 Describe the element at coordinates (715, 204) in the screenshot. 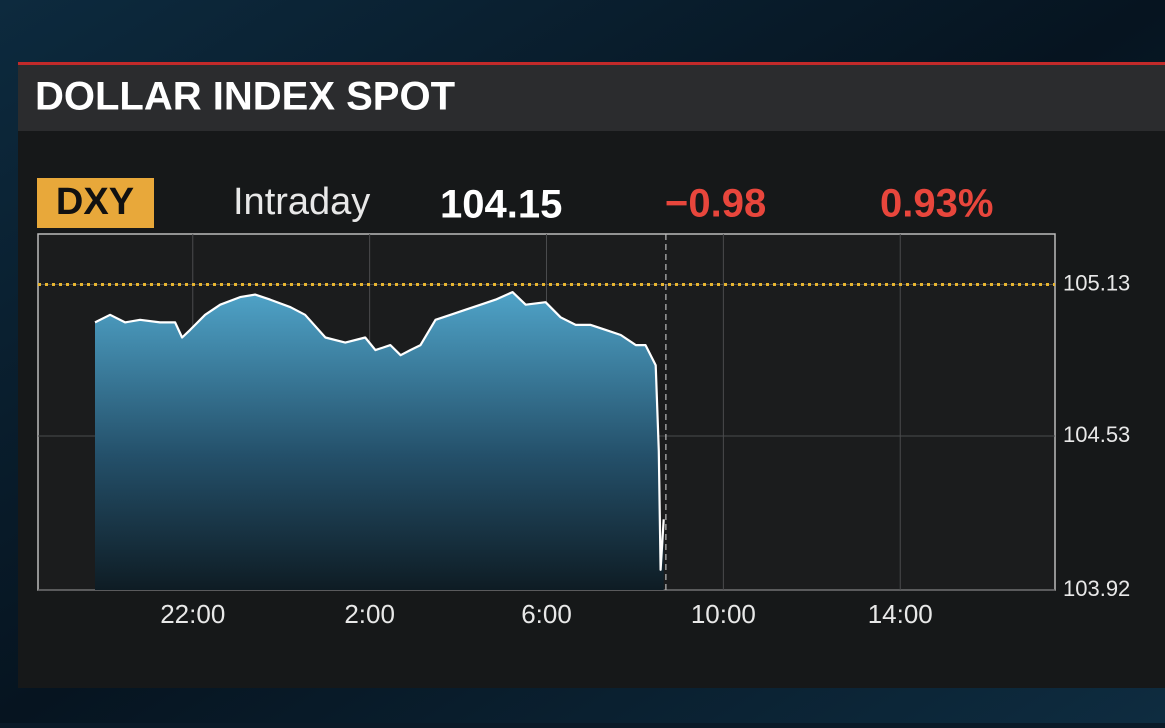

I see `net-change: −0.98` at that location.